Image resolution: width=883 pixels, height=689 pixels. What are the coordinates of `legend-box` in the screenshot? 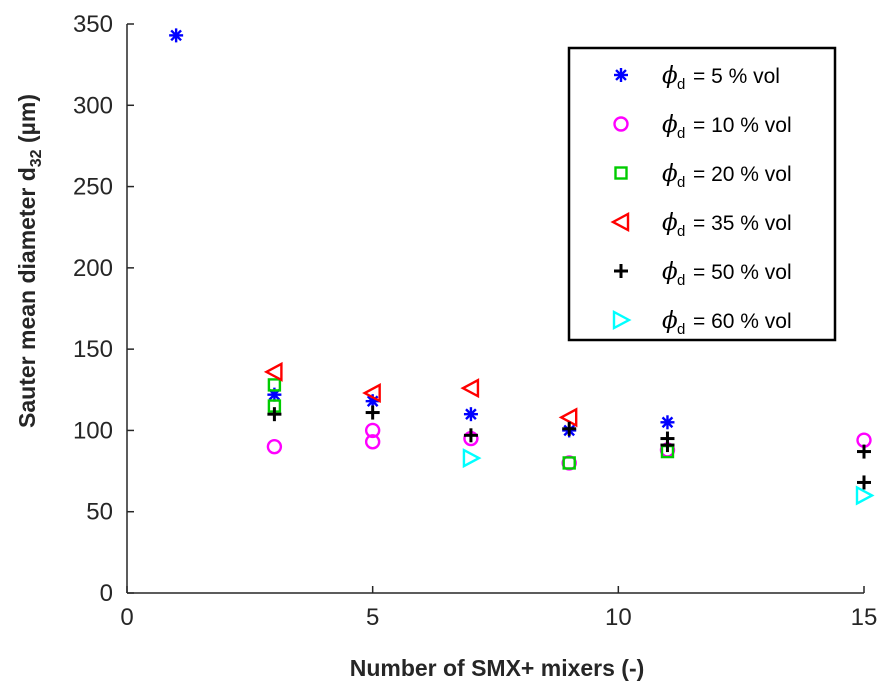 It's located at (702, 194).